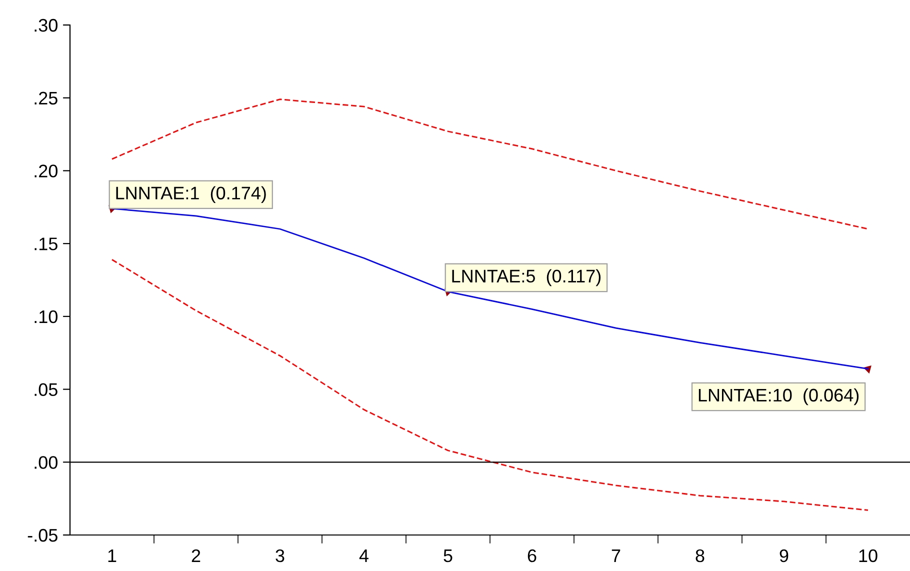  What do you see at coordinates (616, 556) in the screenshot?
I see `x-tick-label: 7` at bounding box center [616, 556].